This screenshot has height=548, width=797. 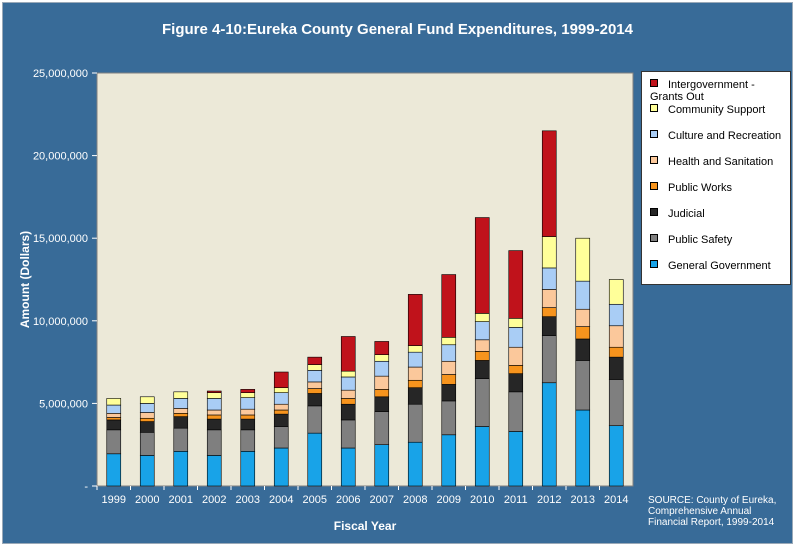 I want to click on legend-item: Health and Sanitation, so click(x=719, y=162).